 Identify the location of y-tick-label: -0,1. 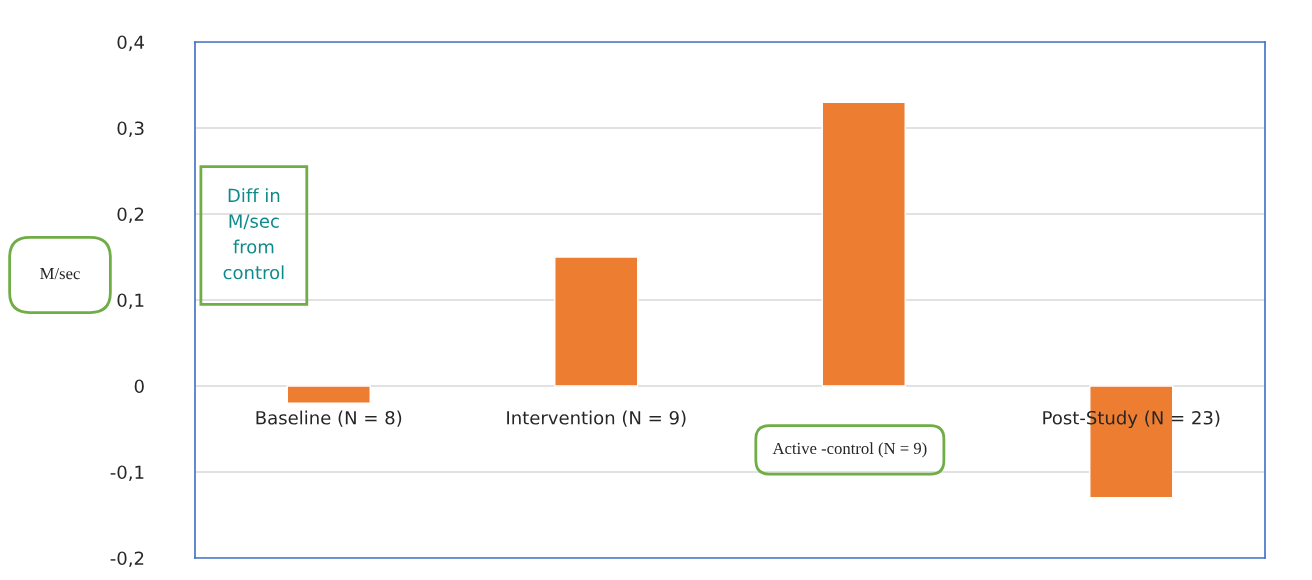
(127, 473).